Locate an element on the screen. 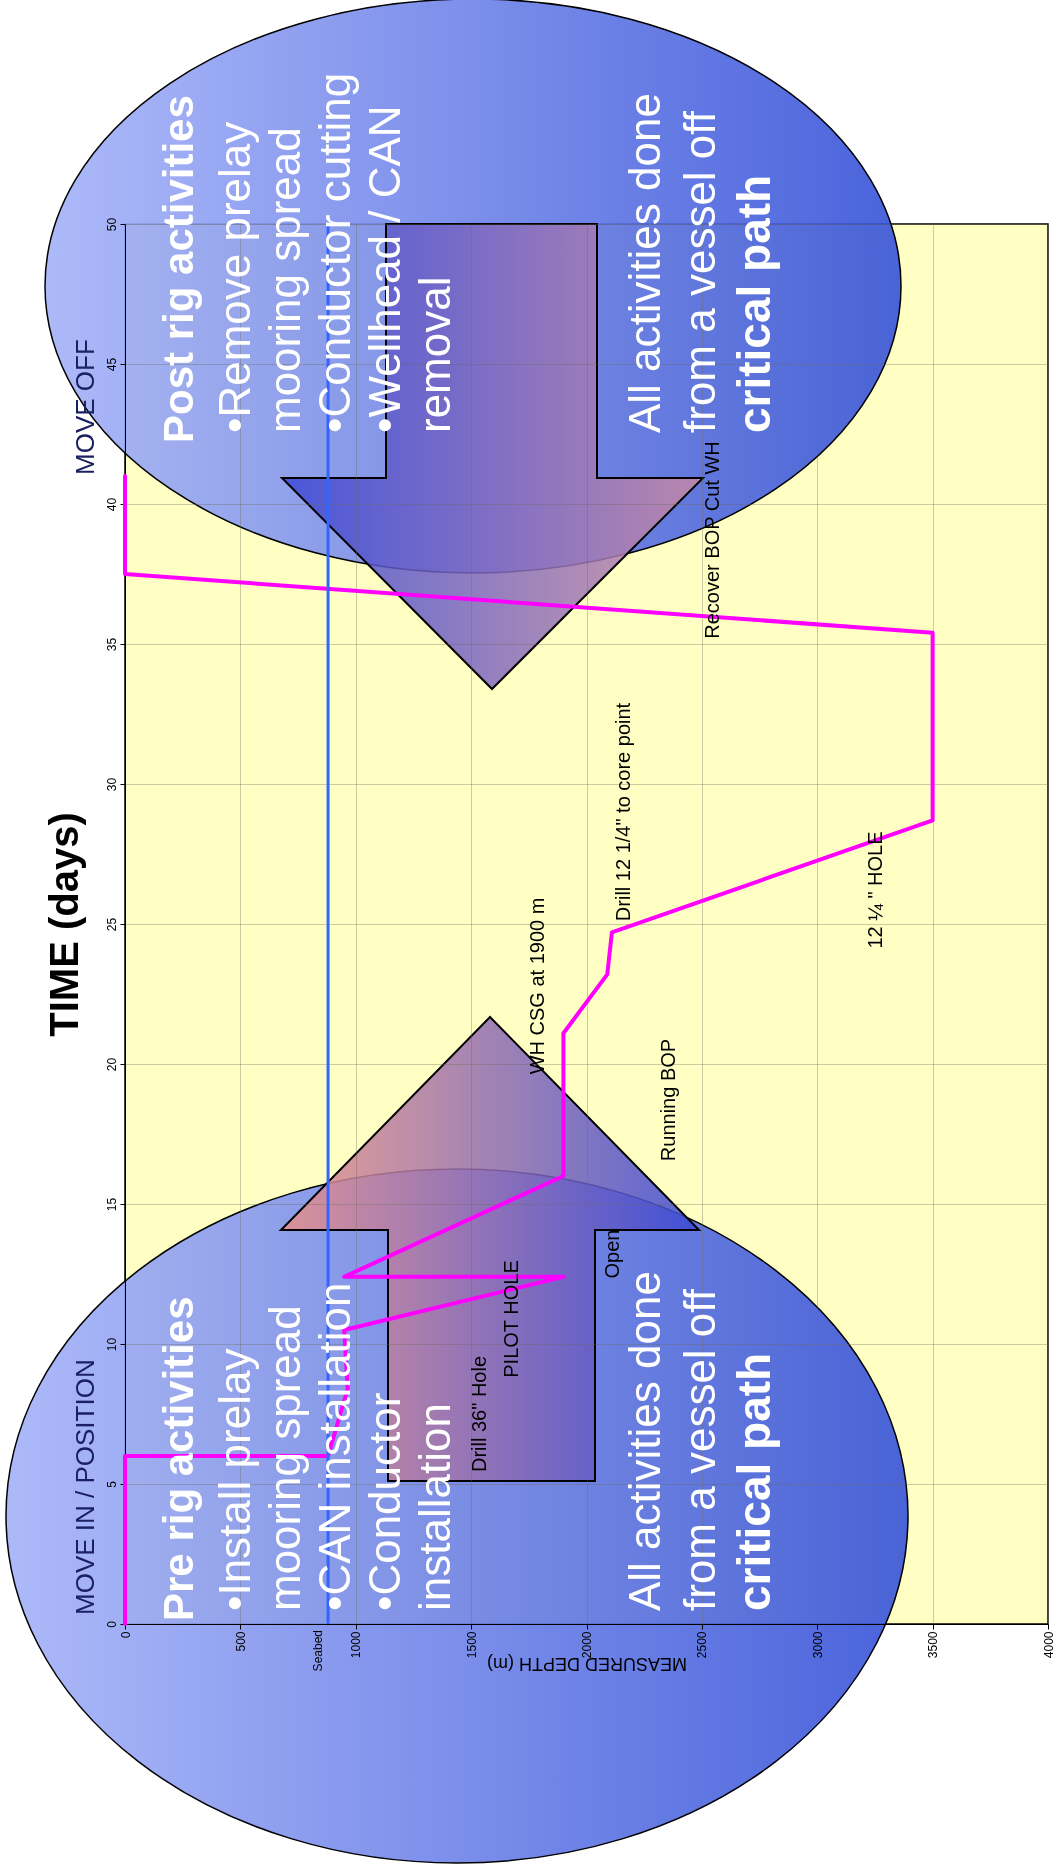 The width and height of the screenshot is (1058, 1873). annotation: removal is located at coordinates (434, 354).